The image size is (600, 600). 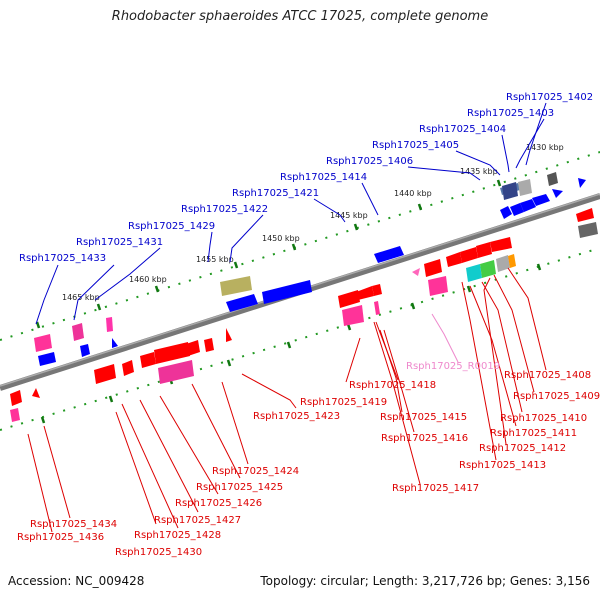 I want to click on gene-label: Rsph17025_1427, so click(x=197, y=520).